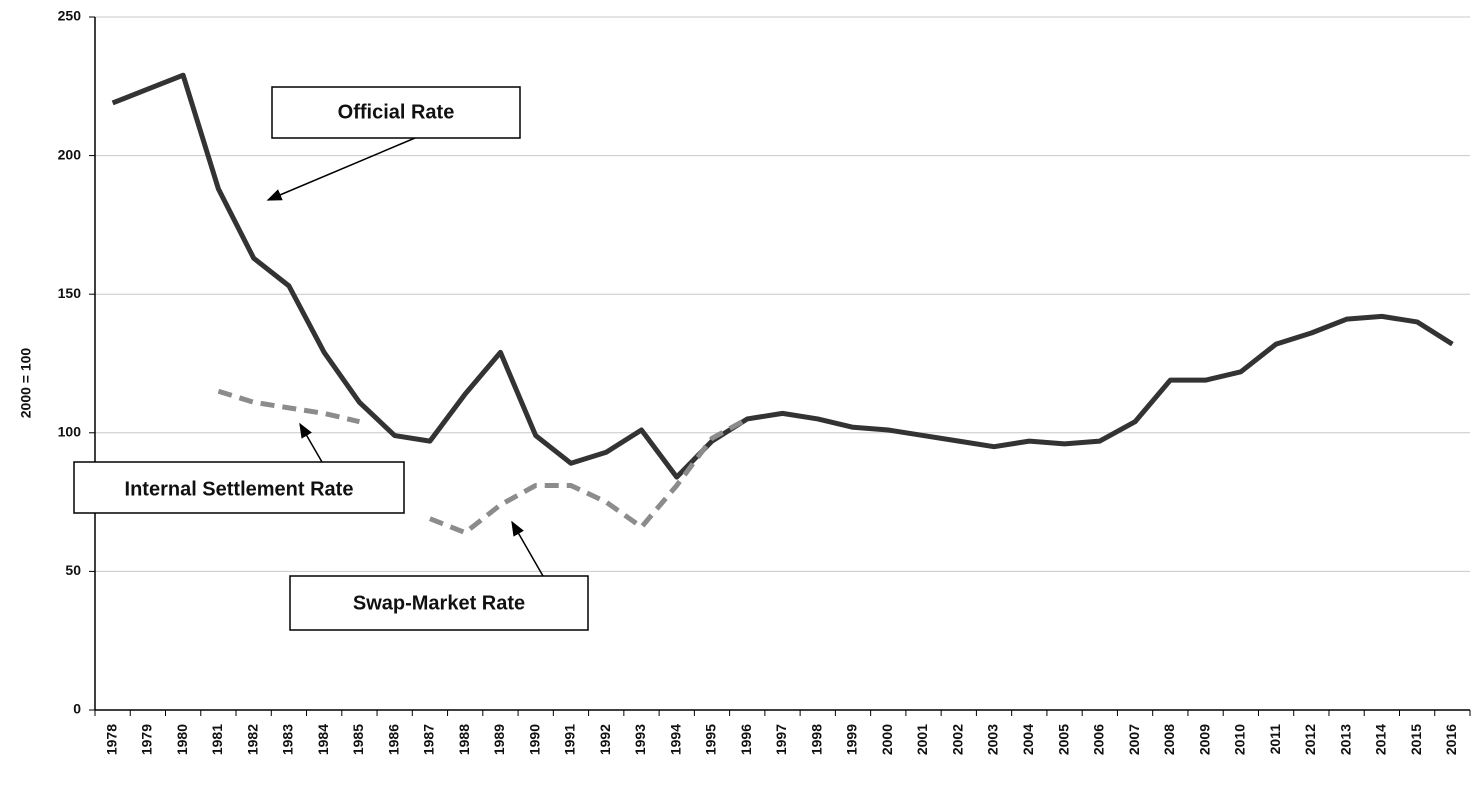 The width and height of the screenshot is (1478, 788). What do you see at coordinates (1310, 739) in the screenshot?
I see `x-tick-label: 2012` at bounding box center [1310, 739].